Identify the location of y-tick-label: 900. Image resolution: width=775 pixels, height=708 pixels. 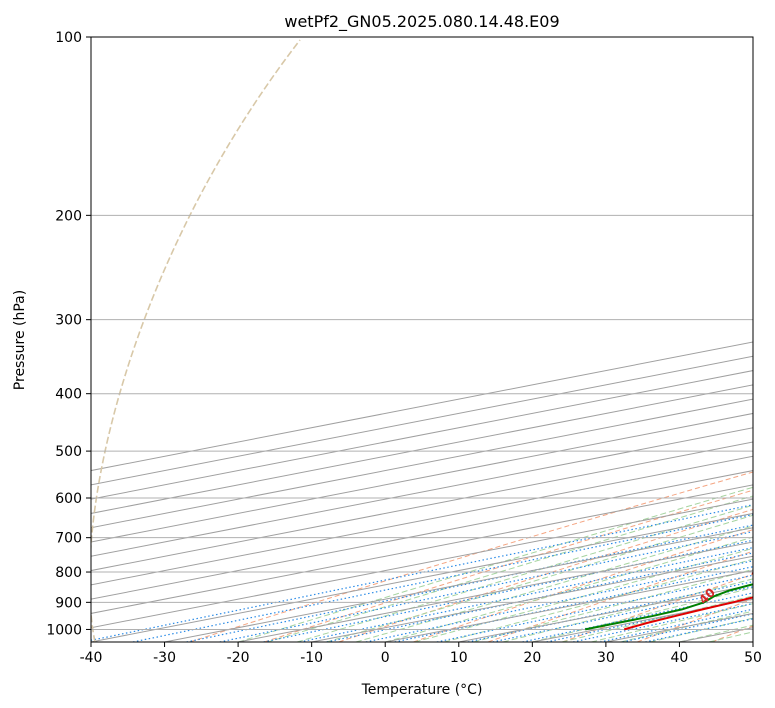
(68, 603).